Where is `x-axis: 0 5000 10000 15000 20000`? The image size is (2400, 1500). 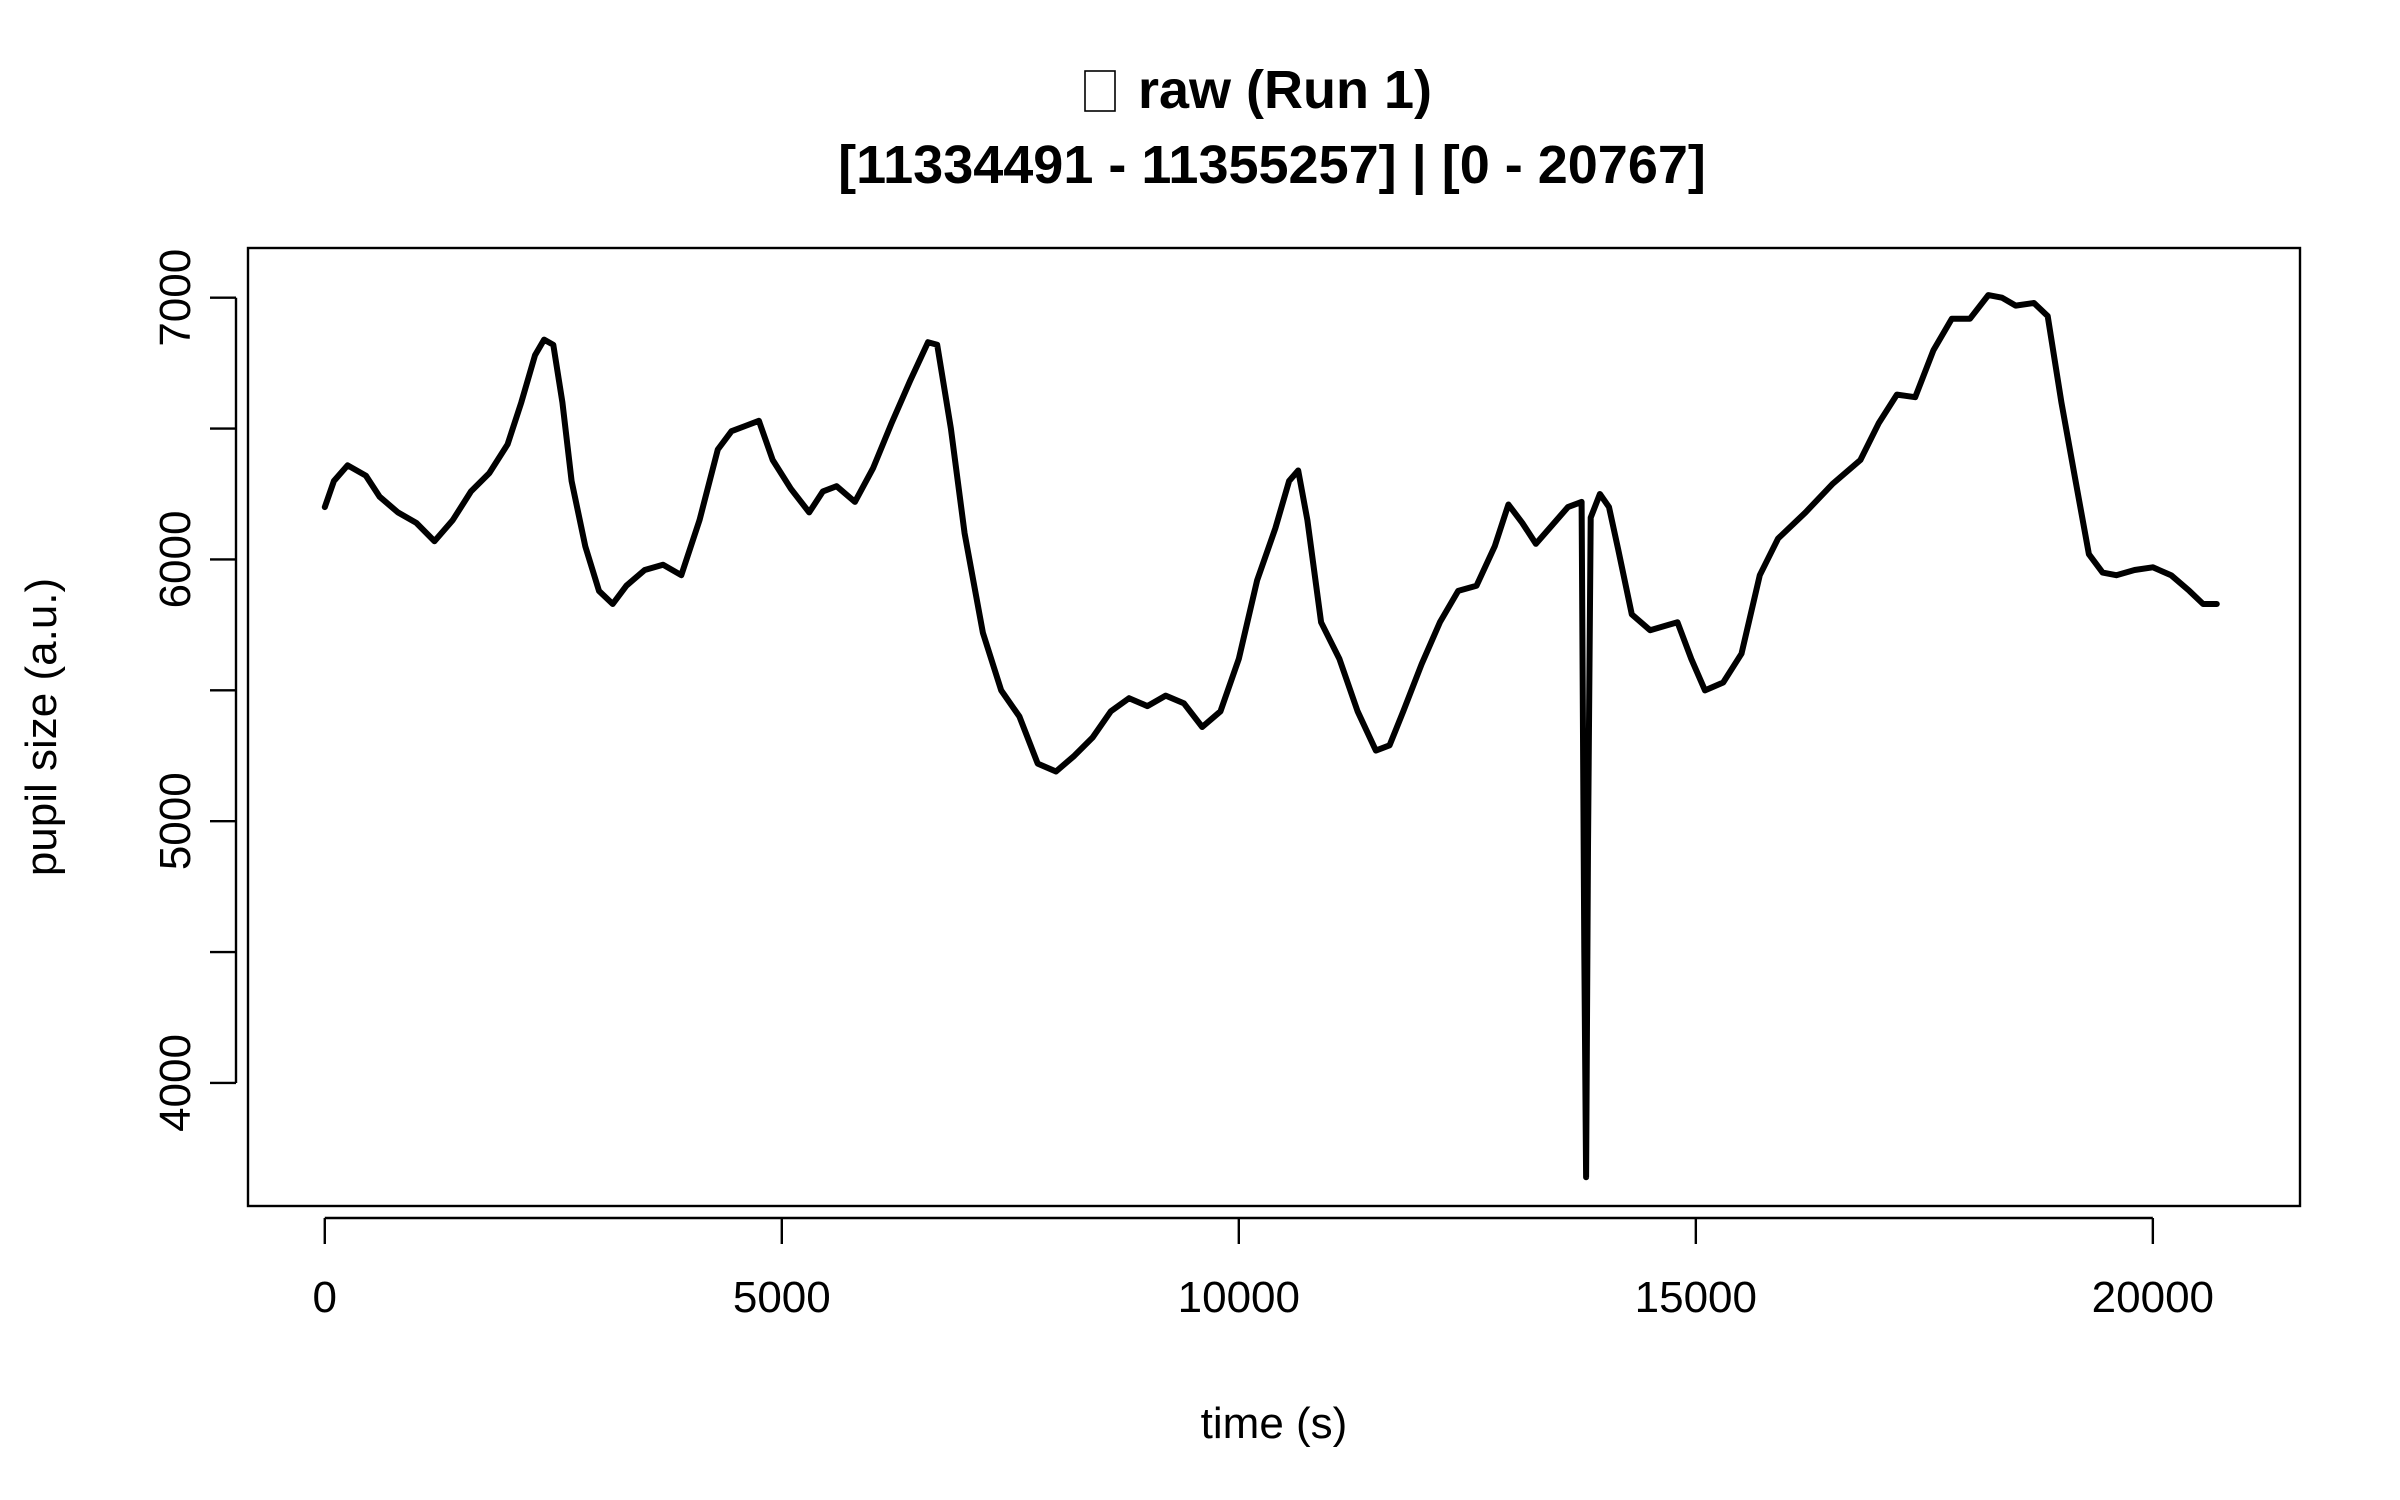
x-axis: 0 5000 10000 15000 20000 is located at coordinates (1263, 1269).